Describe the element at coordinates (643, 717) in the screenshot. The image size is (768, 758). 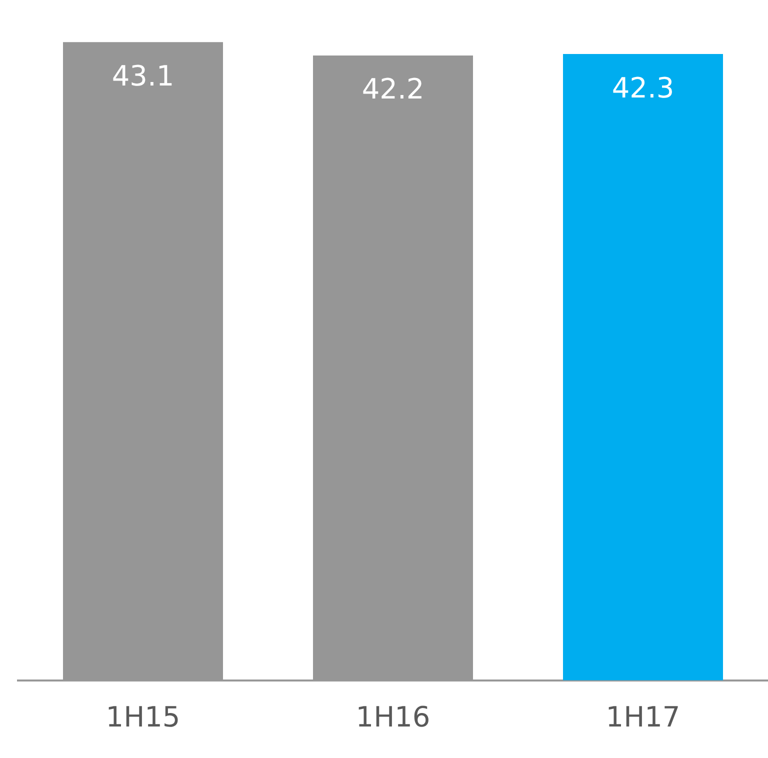
I see `x-tick-label: 1H17` at that location.